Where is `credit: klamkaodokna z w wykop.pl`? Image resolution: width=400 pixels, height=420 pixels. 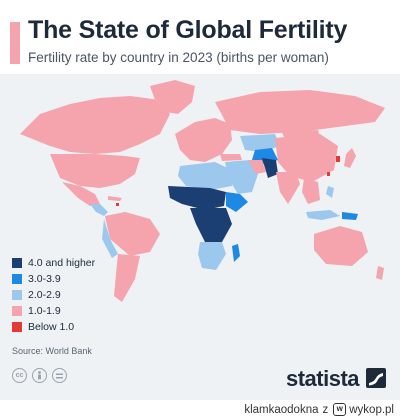
credit: klamkaodokna z w wykop.pl is located at coordinates (319, 409).